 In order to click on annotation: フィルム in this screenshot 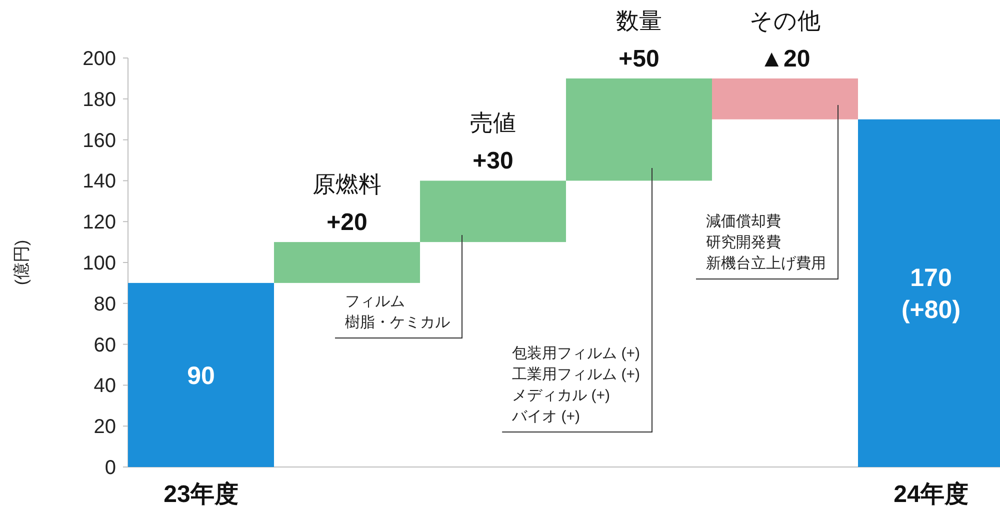, I will do `click(375, 301)`.